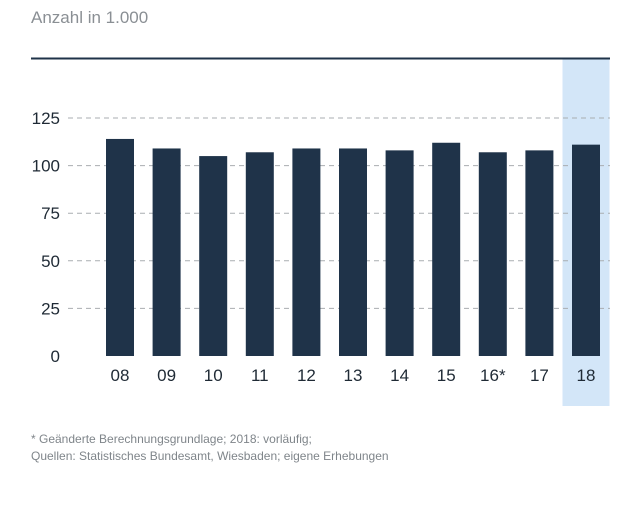 The image size is (640, 509). Describe the element at coordinates (260, 375) in the screenshot. I see `x-tick-label-11: 11` at that location.